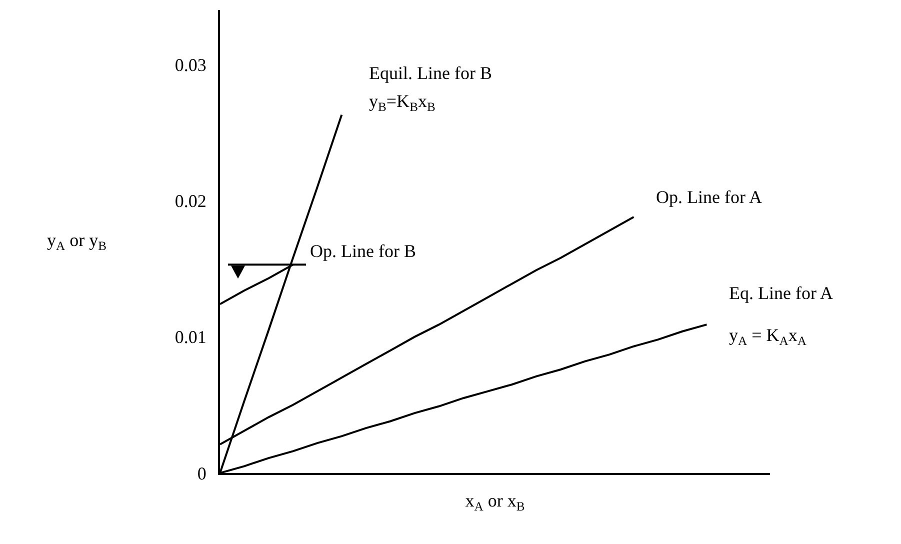 Image resolution: width=901 pixels, height=544 pixels. What do you see at coordinates (767, 336) in the screenshot?
I see `annotation: y$_{A}$ = K$_{A}$x$_{A}$` at bounding box center [767, 336].